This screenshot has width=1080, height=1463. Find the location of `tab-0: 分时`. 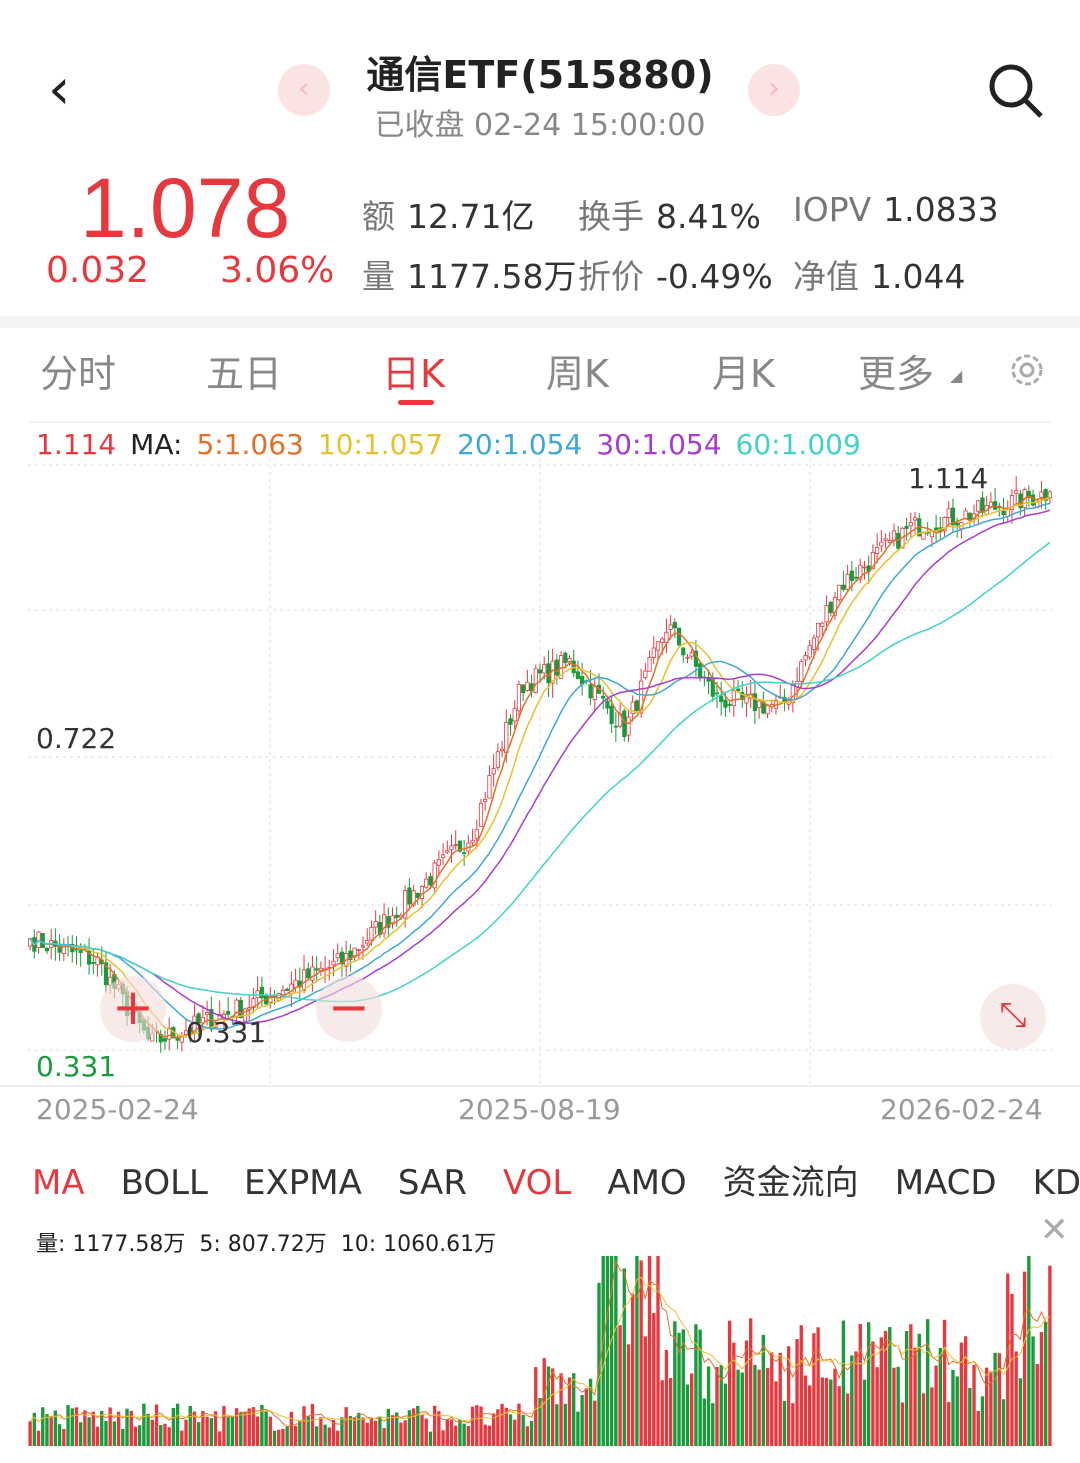

tab-0: 分时 is located at coordinates (78, 374).